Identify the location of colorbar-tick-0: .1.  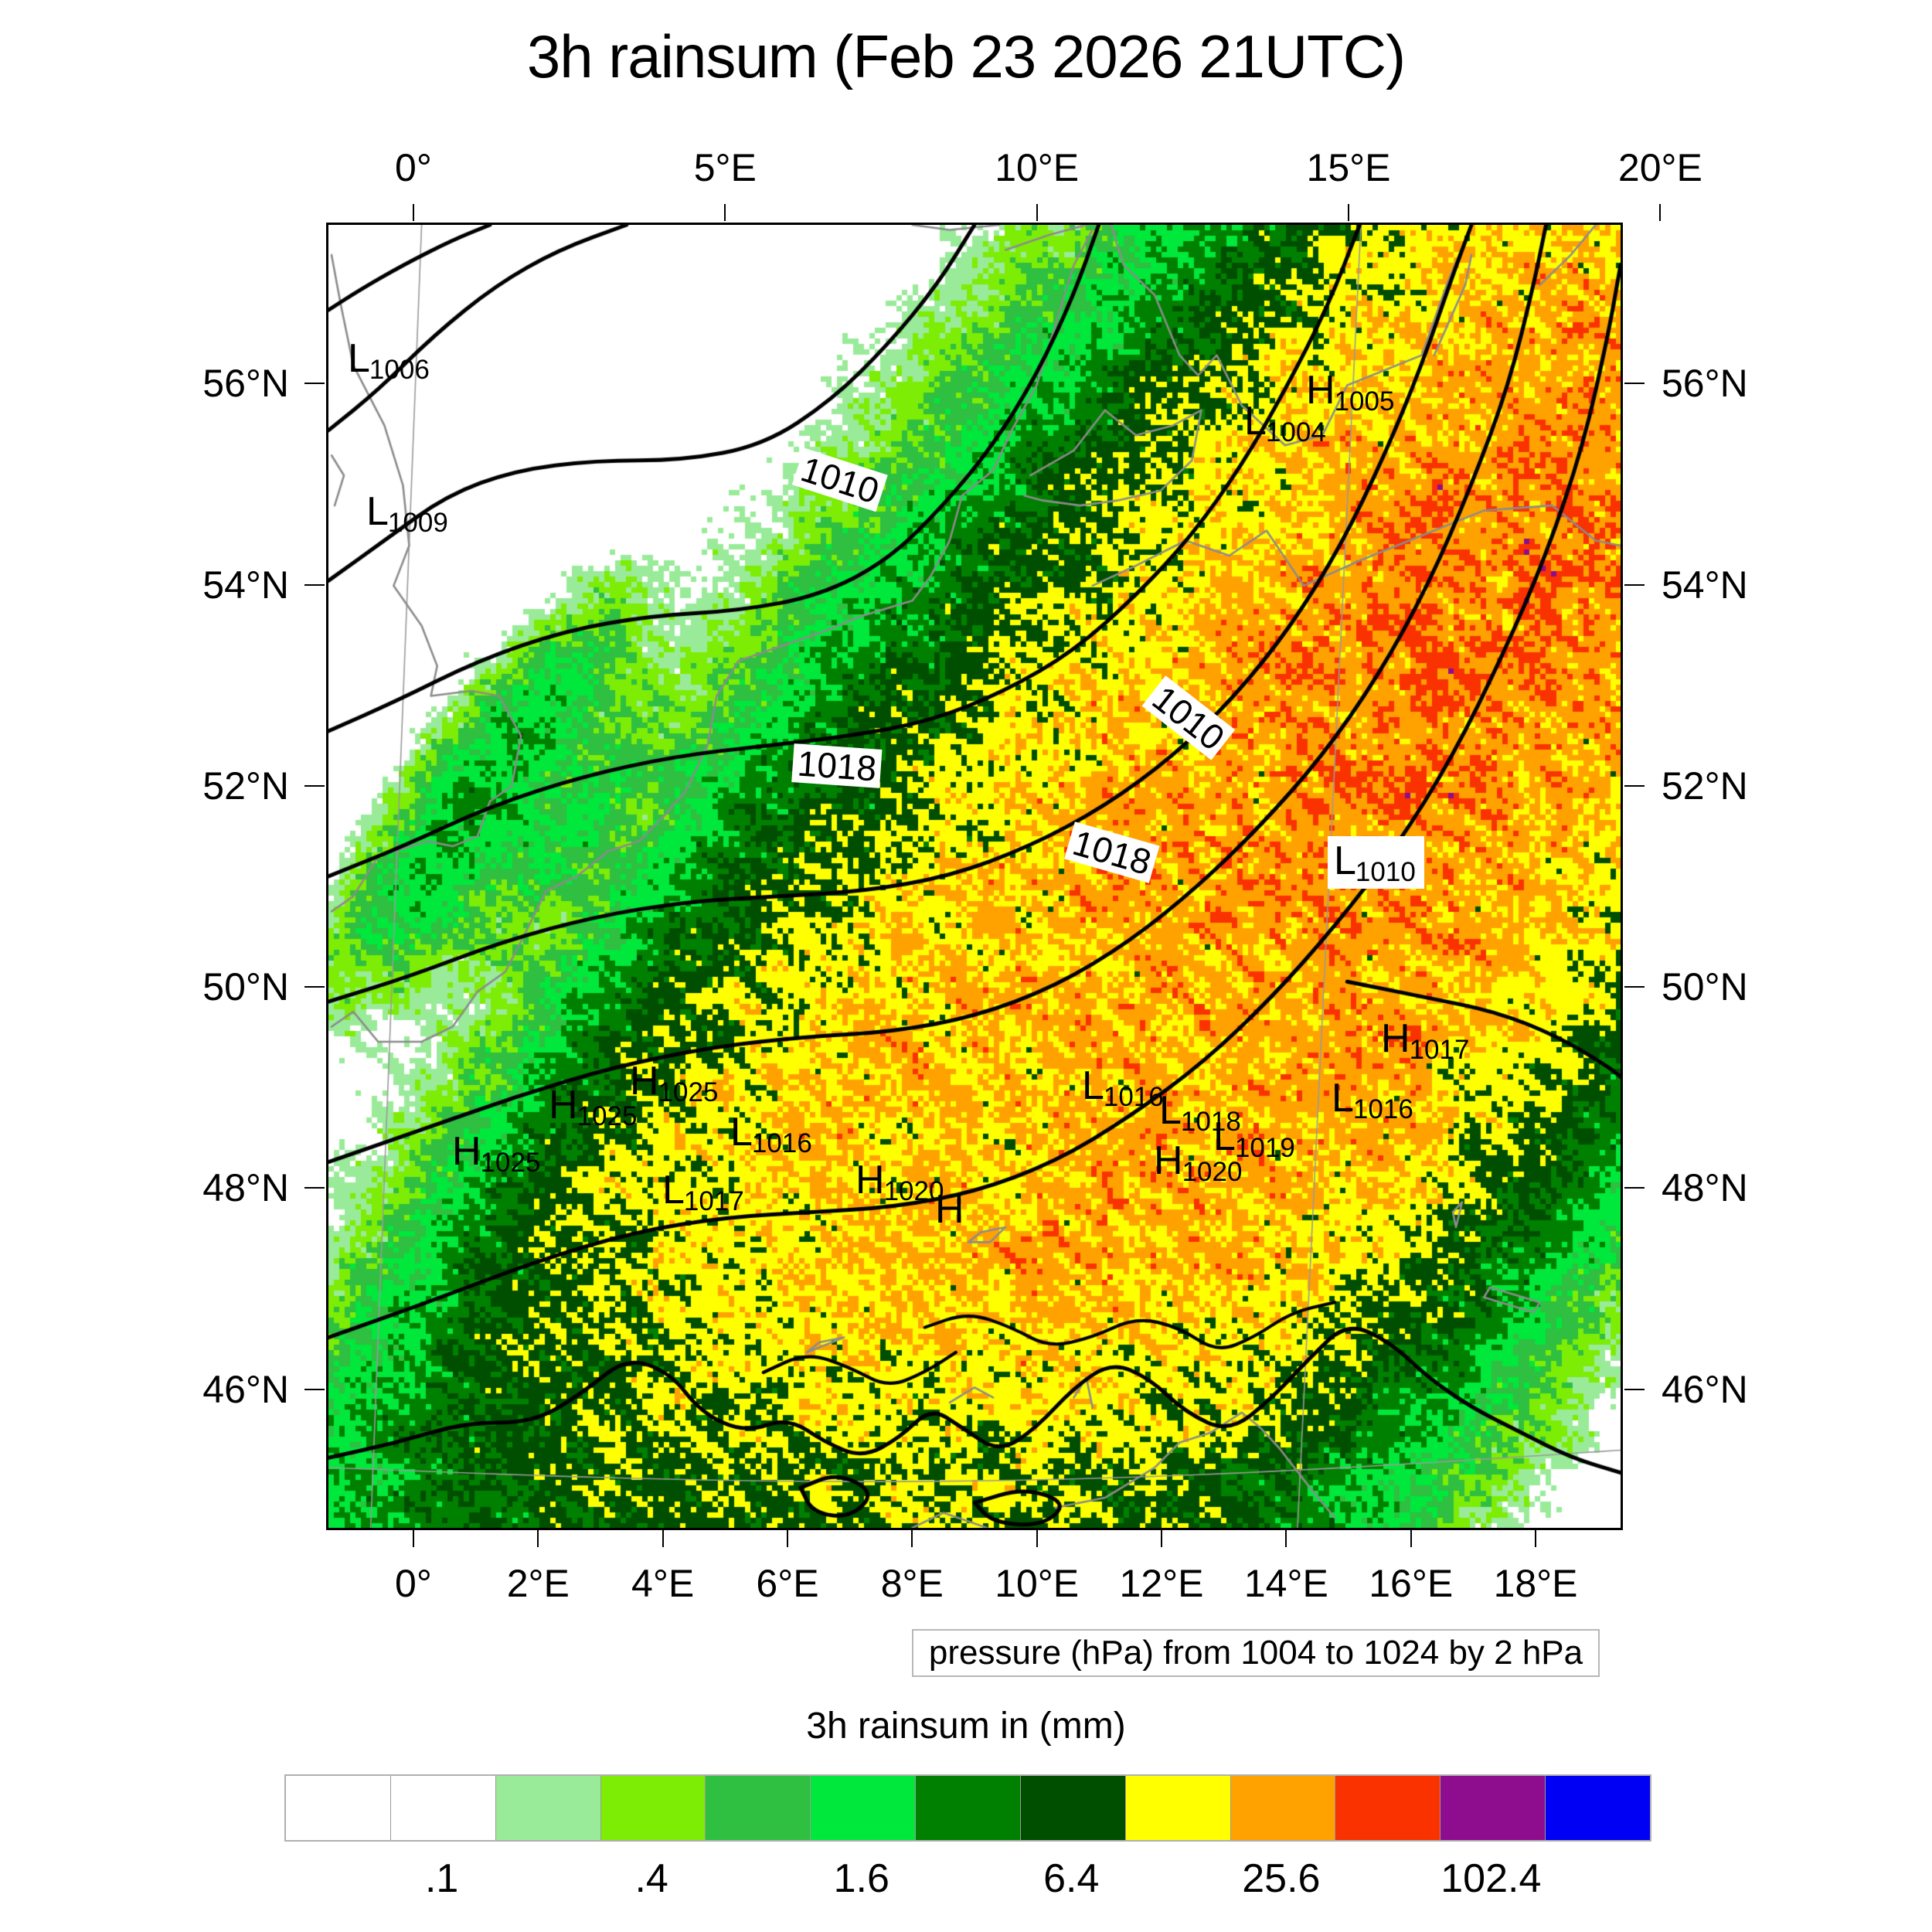
(442, 1879).